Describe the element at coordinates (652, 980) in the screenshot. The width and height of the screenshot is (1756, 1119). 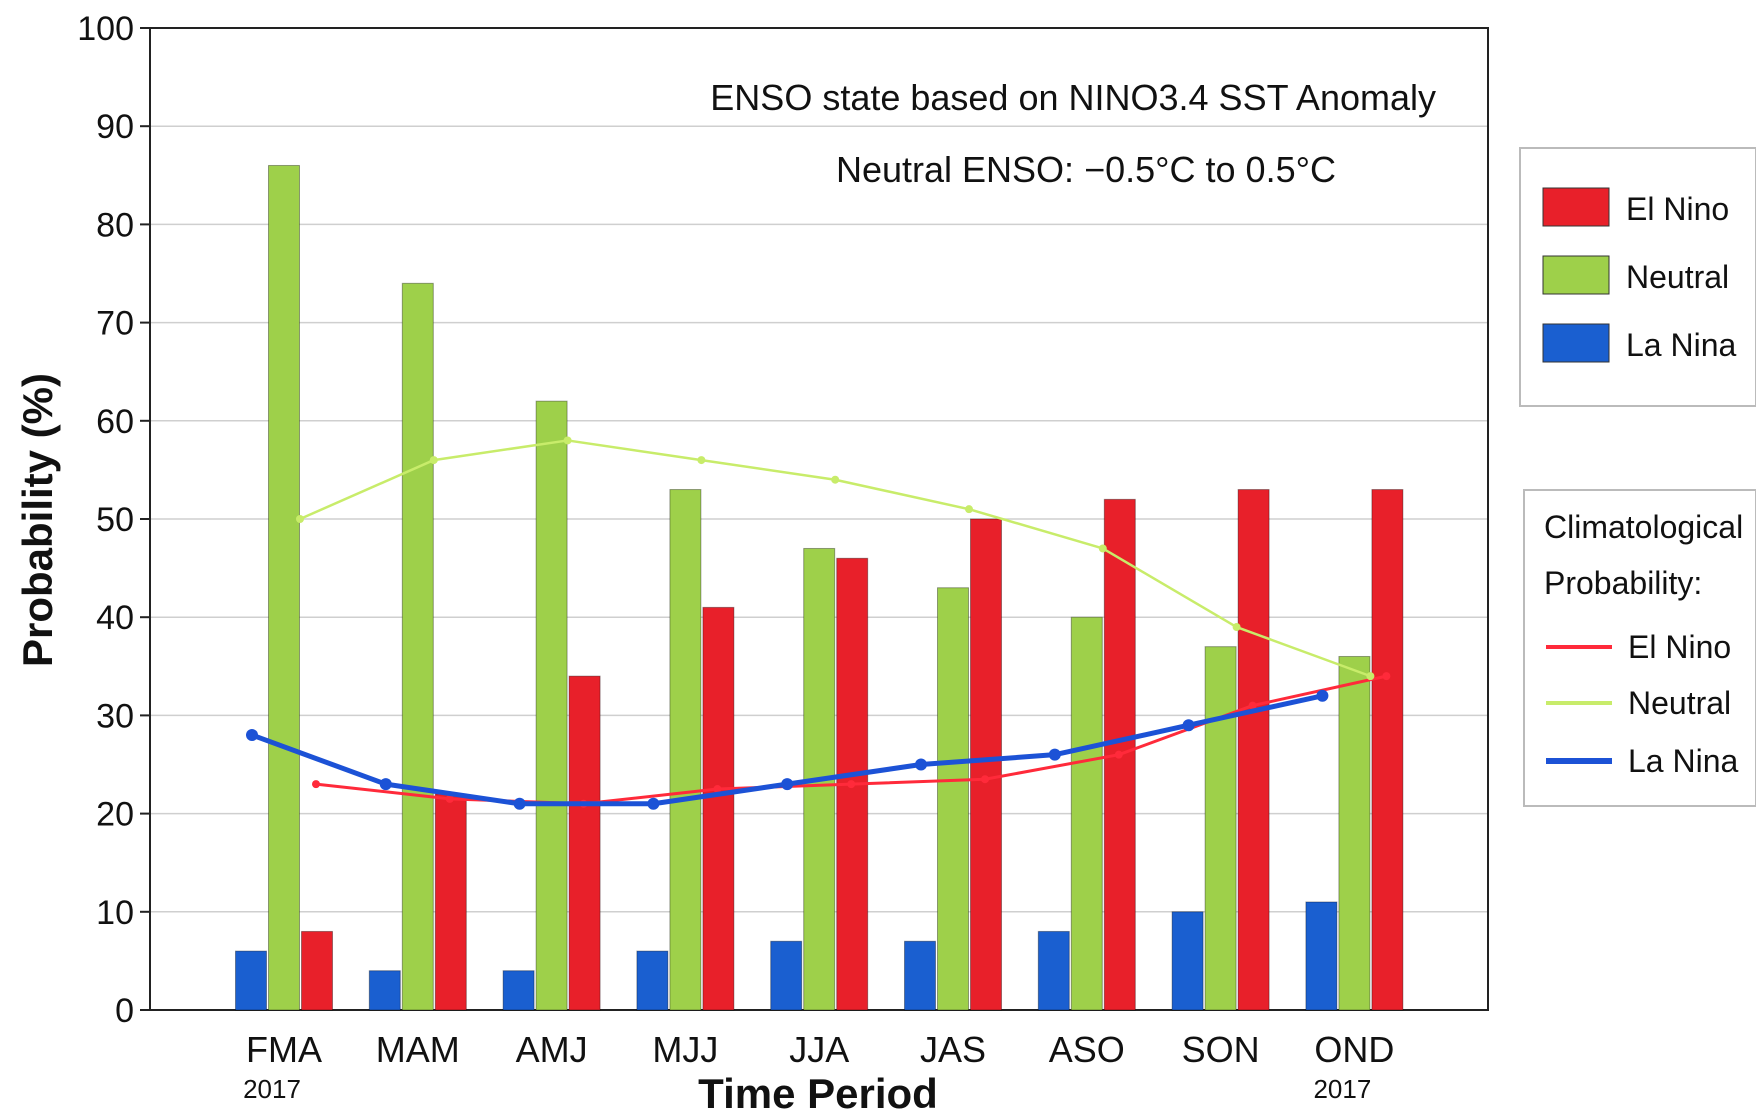
I see `bar-la-nina-mjj` at that location.